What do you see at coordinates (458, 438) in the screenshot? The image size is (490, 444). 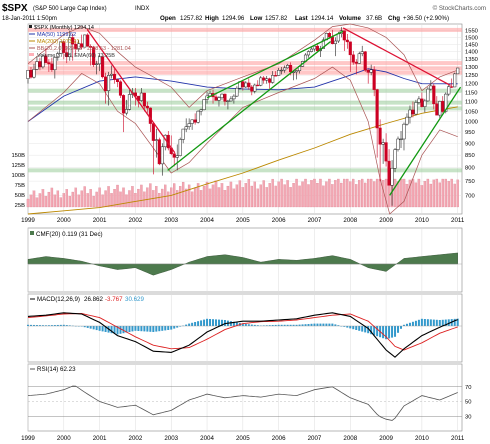 I see `year-label-2011-bottom: 2011` at bounding box center [458, 438].